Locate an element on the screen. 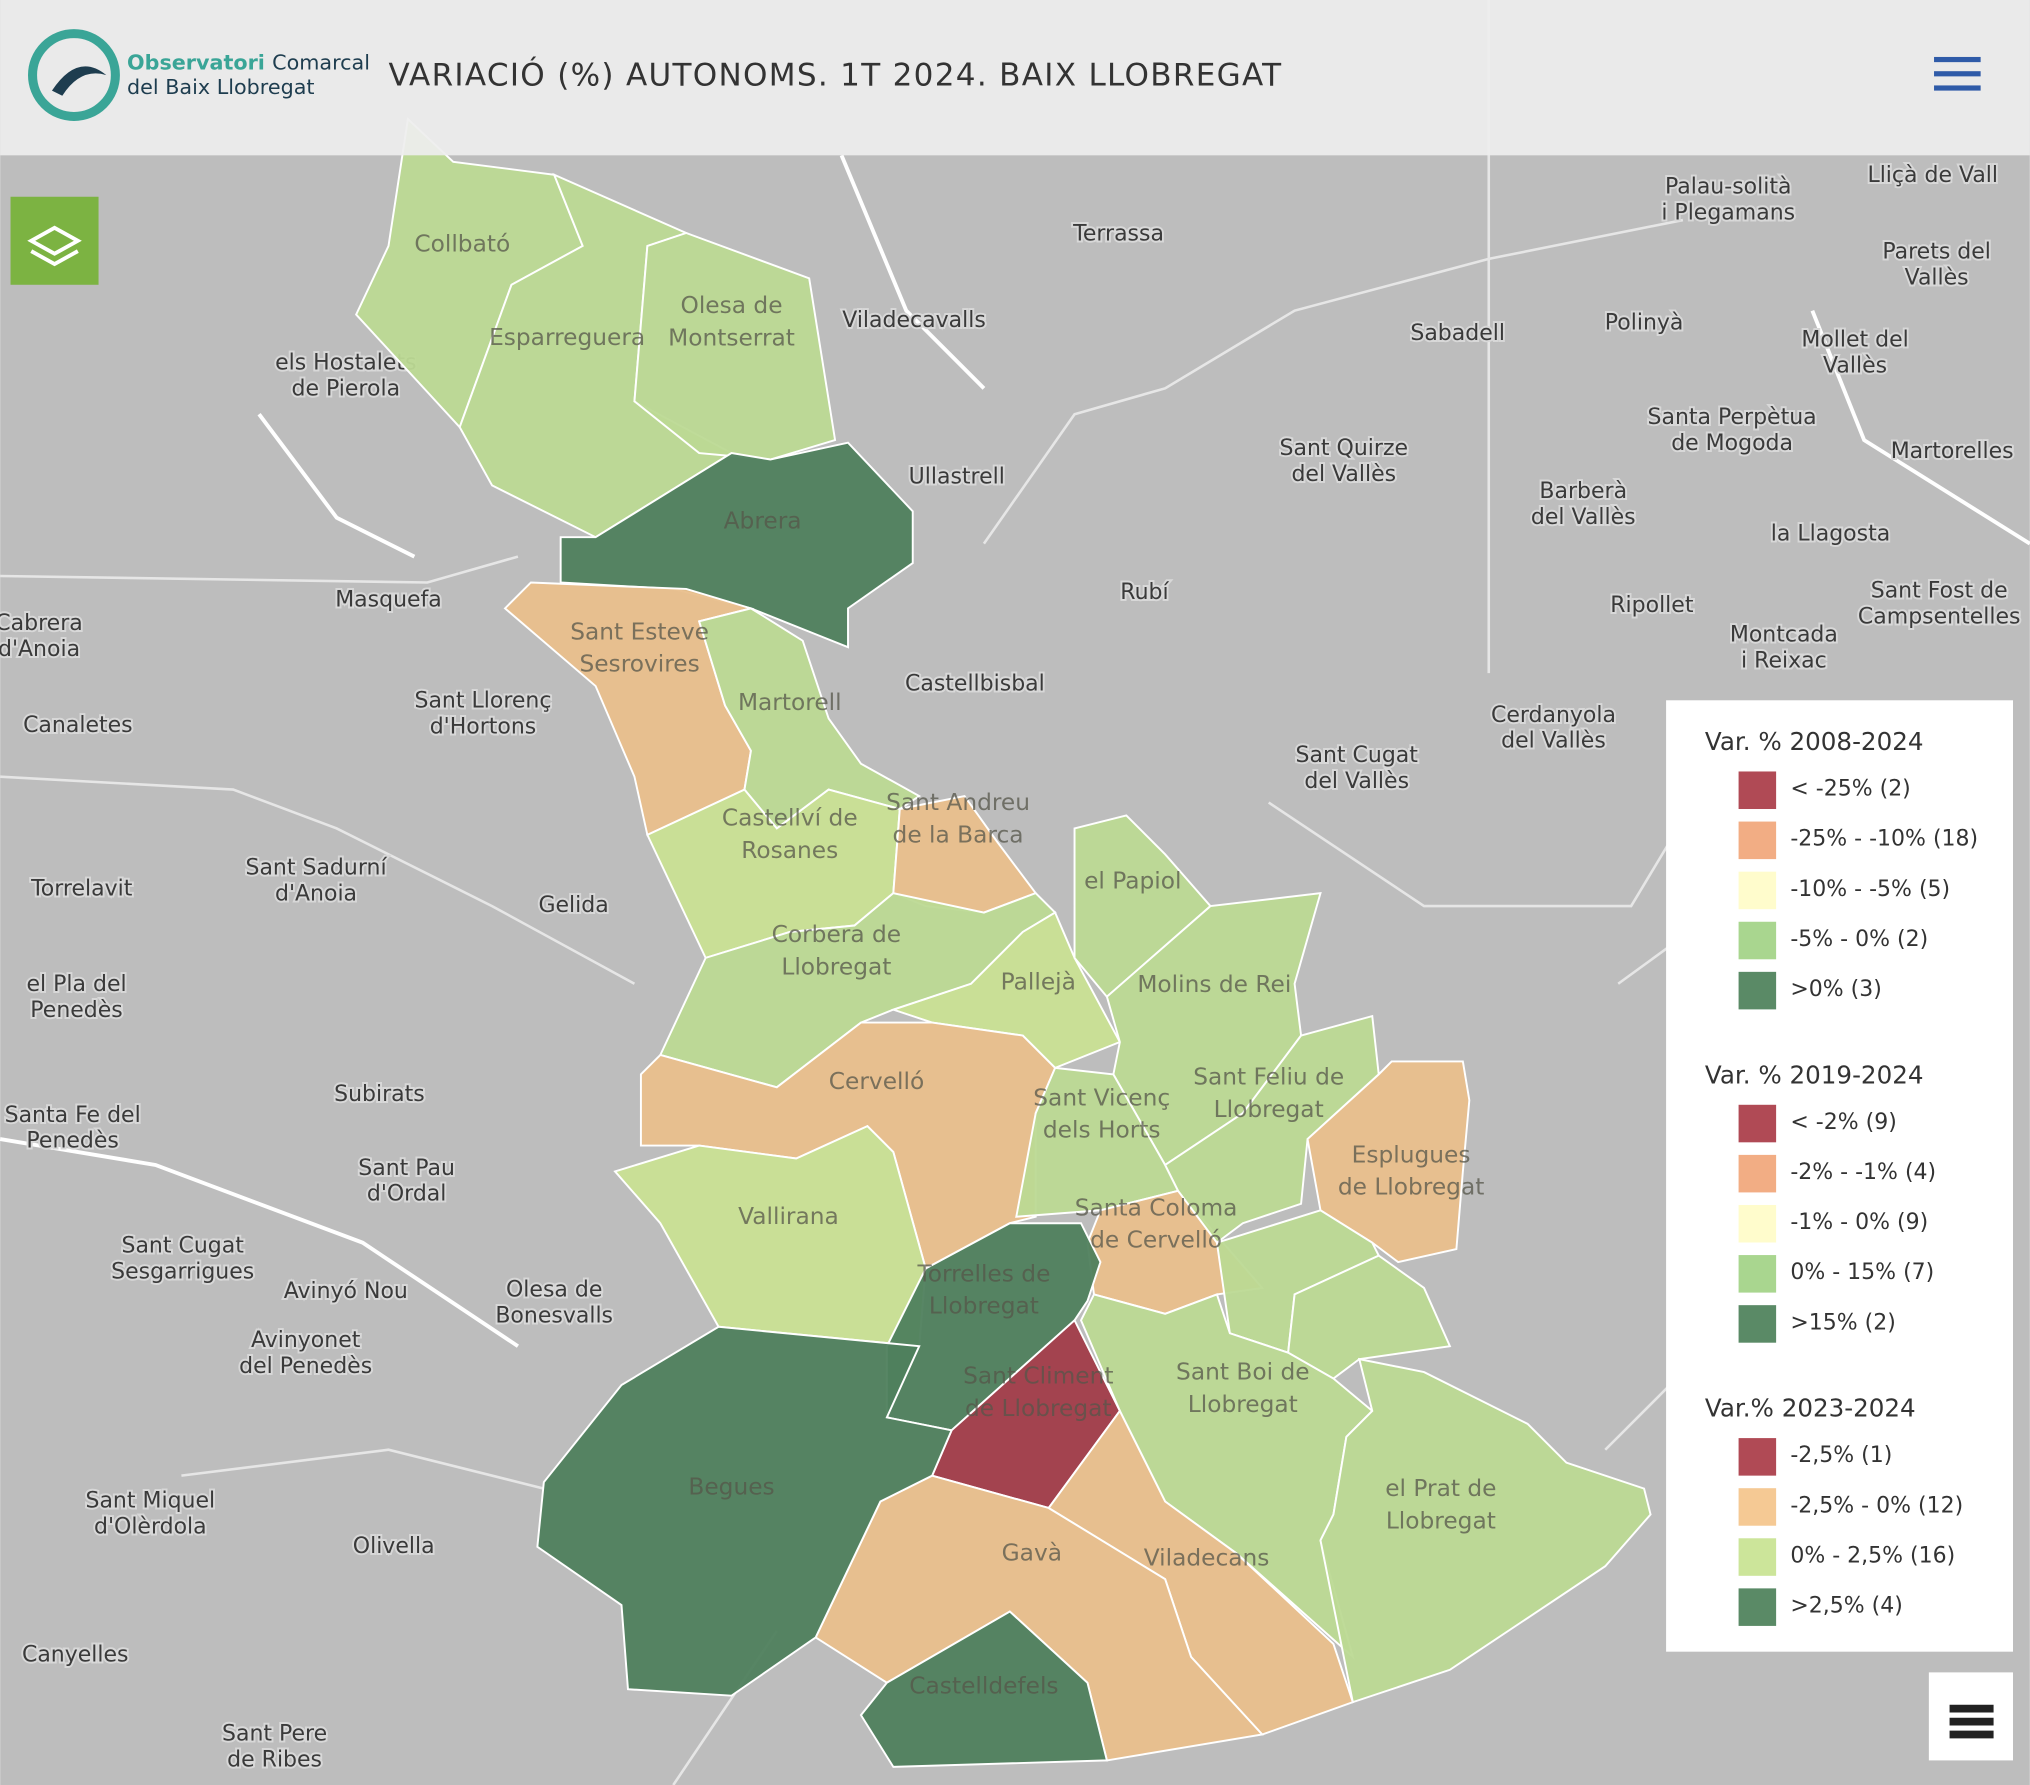 Image resolution: width=2030 pixels, height=1785 pixels. municipality-label-line: Martorell is located at coordinates (790, 701).